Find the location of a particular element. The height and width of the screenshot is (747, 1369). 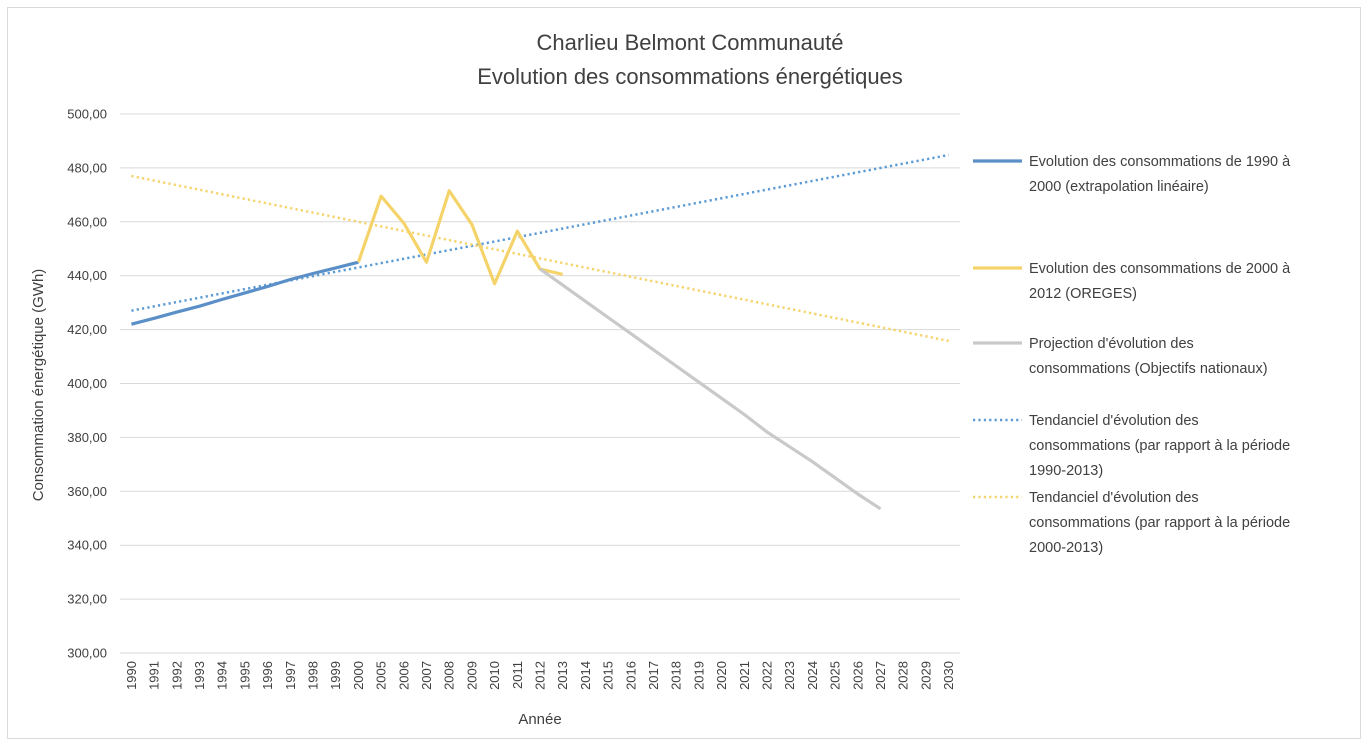

x-tick-label: 1997 is located at coordinates (290, 675).